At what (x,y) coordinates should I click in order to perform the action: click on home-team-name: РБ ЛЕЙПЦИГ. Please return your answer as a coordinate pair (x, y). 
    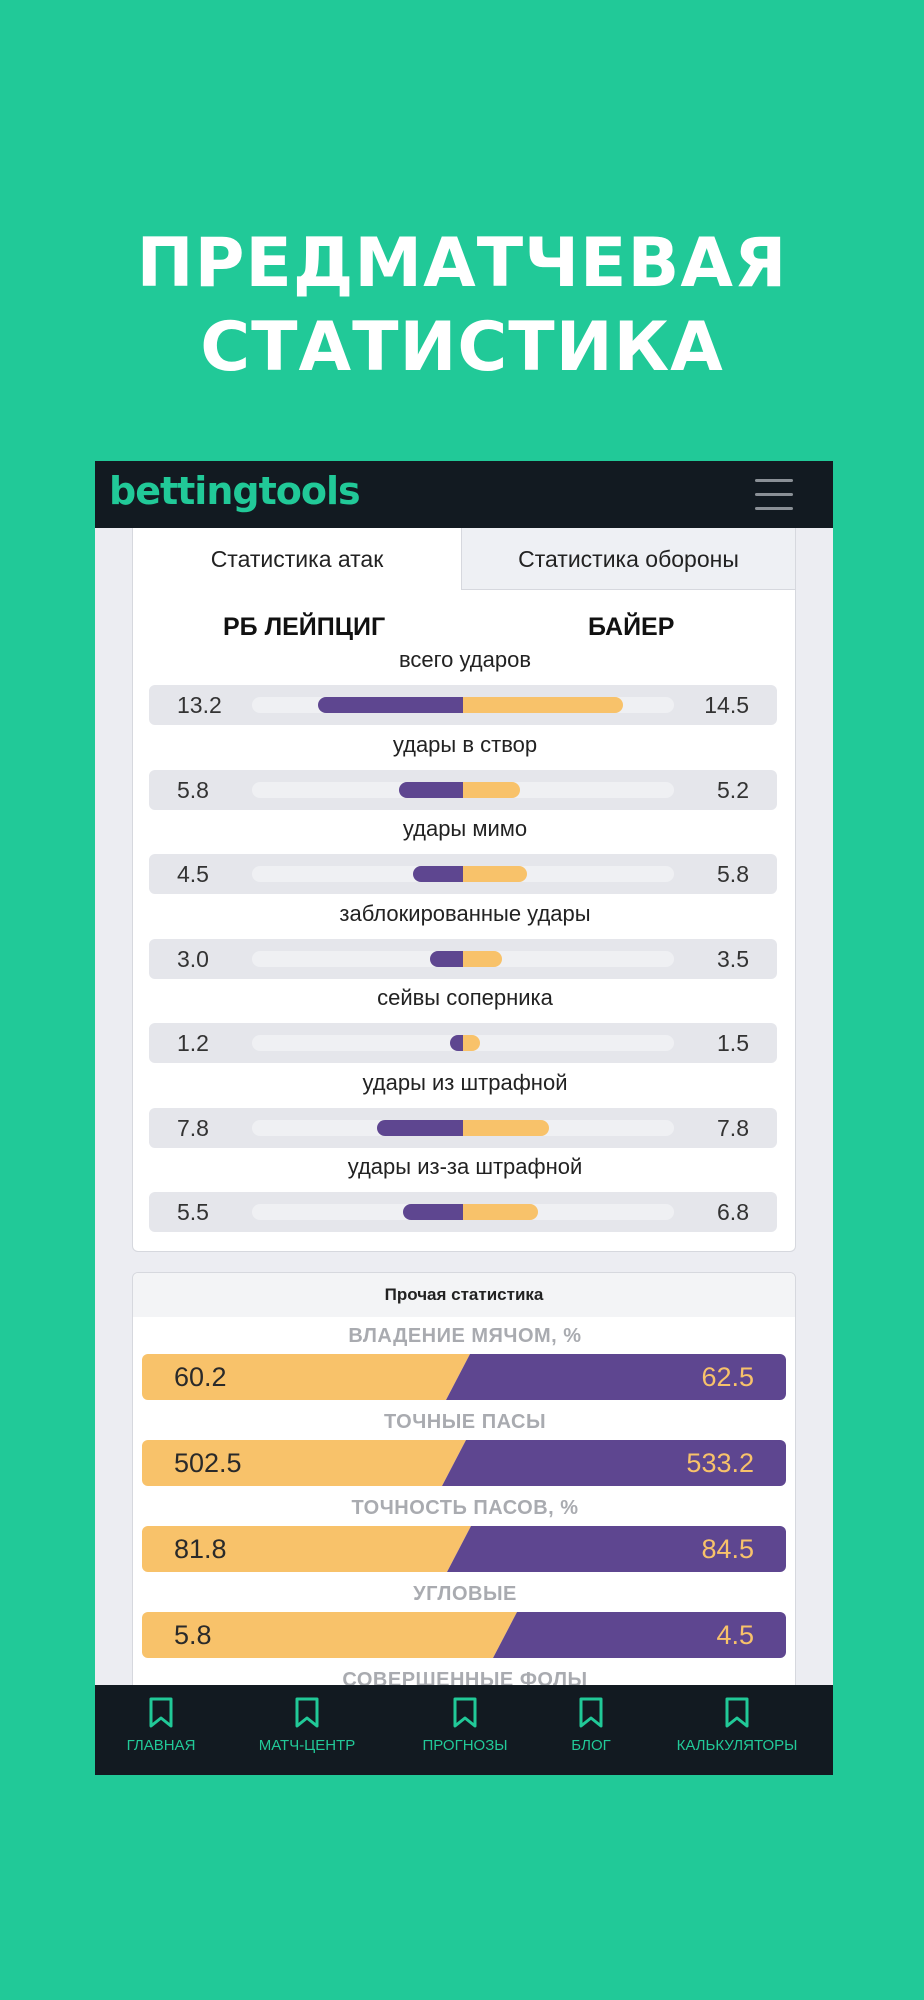
    Looking at the image, I should click on (304, 627).